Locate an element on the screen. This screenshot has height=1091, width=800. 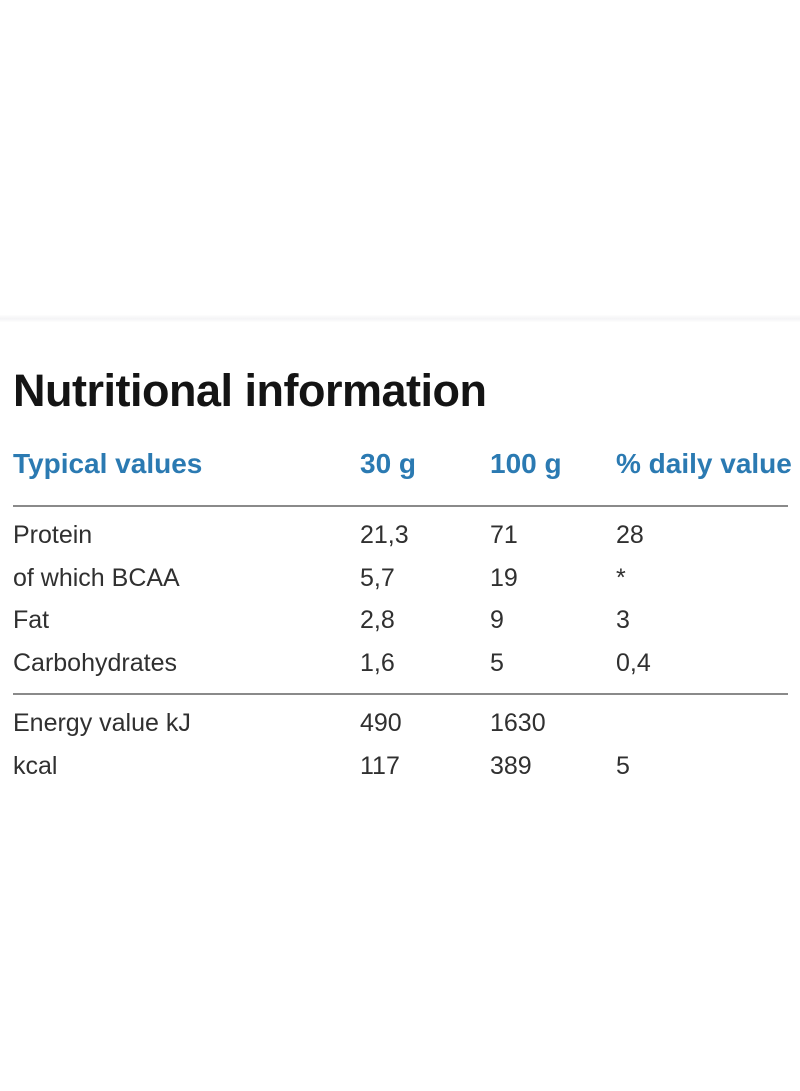
value-100g: 9 is located at coordinates (497, 620).